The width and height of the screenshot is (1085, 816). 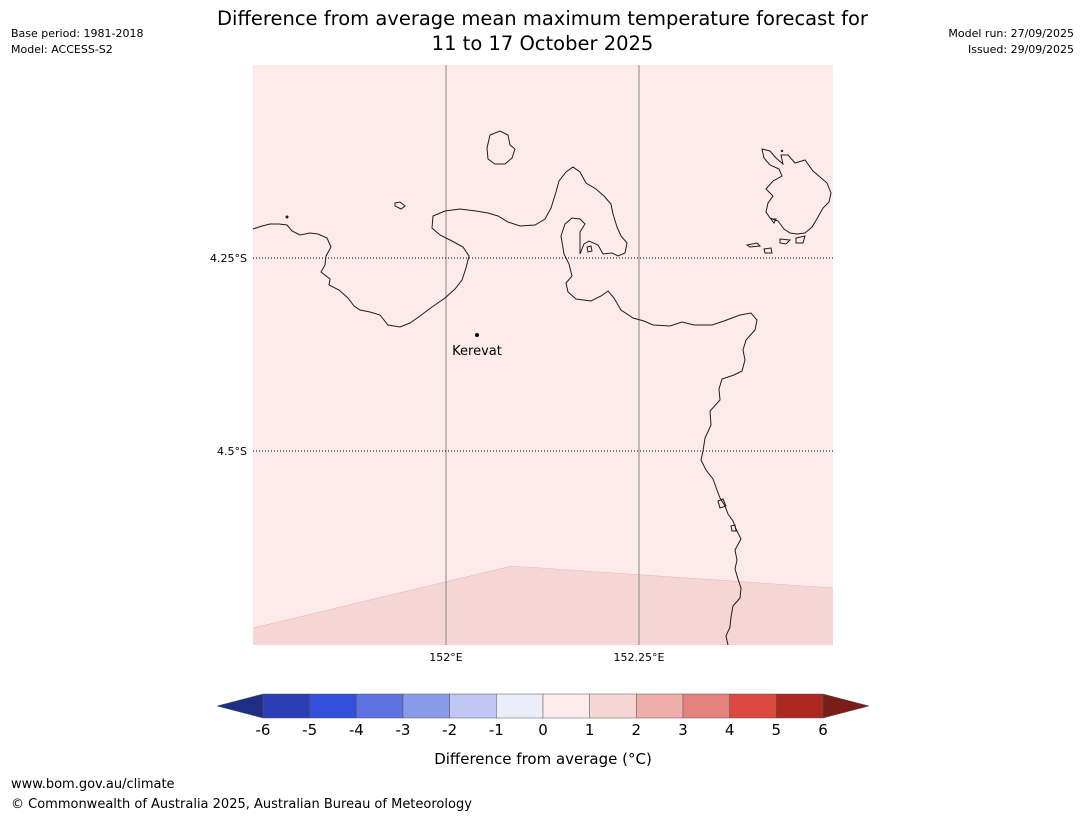 What do you see at coordinates (542, 43) in the screenshot?
I see `title-line-2: 11 to 17 October 2025` at bounding box center [542, 43].